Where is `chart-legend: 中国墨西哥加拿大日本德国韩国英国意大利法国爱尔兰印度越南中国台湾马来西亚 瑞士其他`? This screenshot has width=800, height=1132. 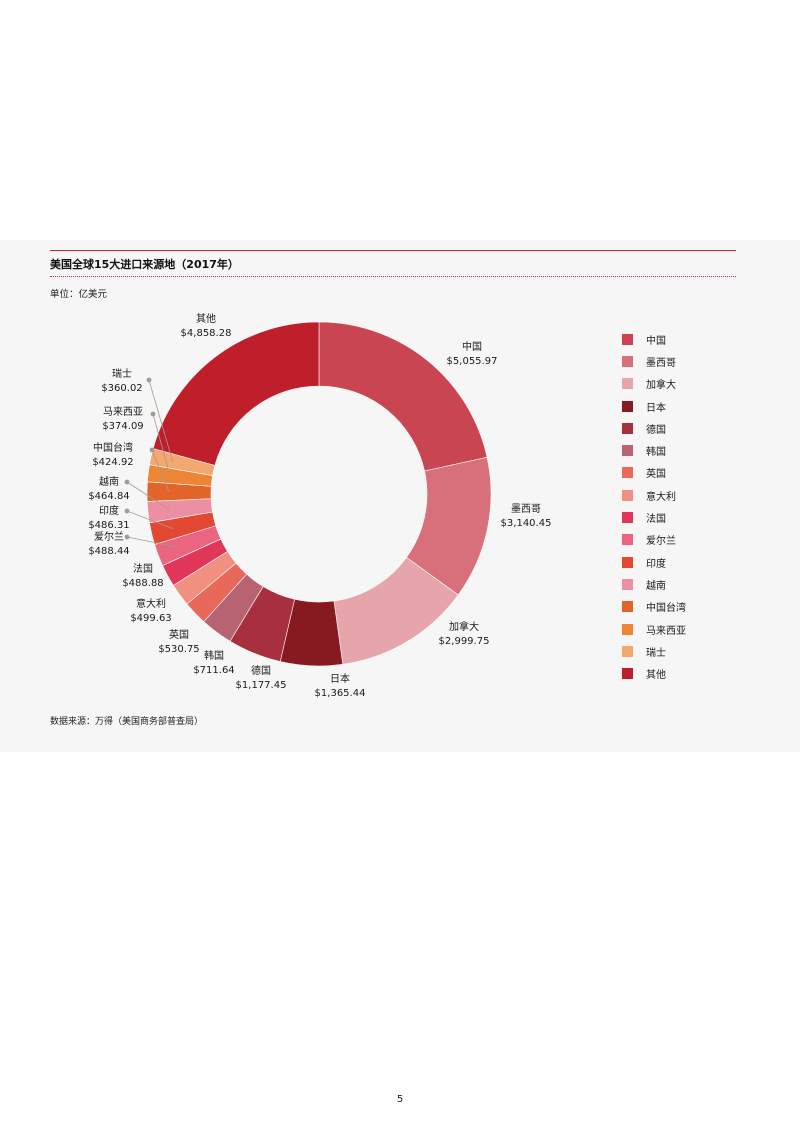 chart-legend: 中国墨西哥加拿大日本德国韩国英国意大利法国爱尔兰印度越南中国台湾马来西亚 瑞士其他 is located at coordinates (697, 506).